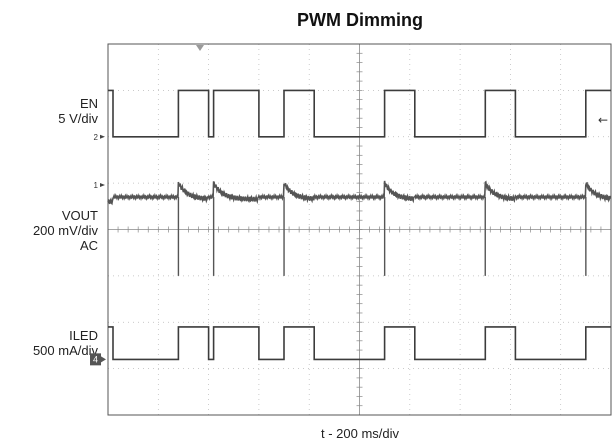  I want to click on trigger-marker, so click(200, 48).